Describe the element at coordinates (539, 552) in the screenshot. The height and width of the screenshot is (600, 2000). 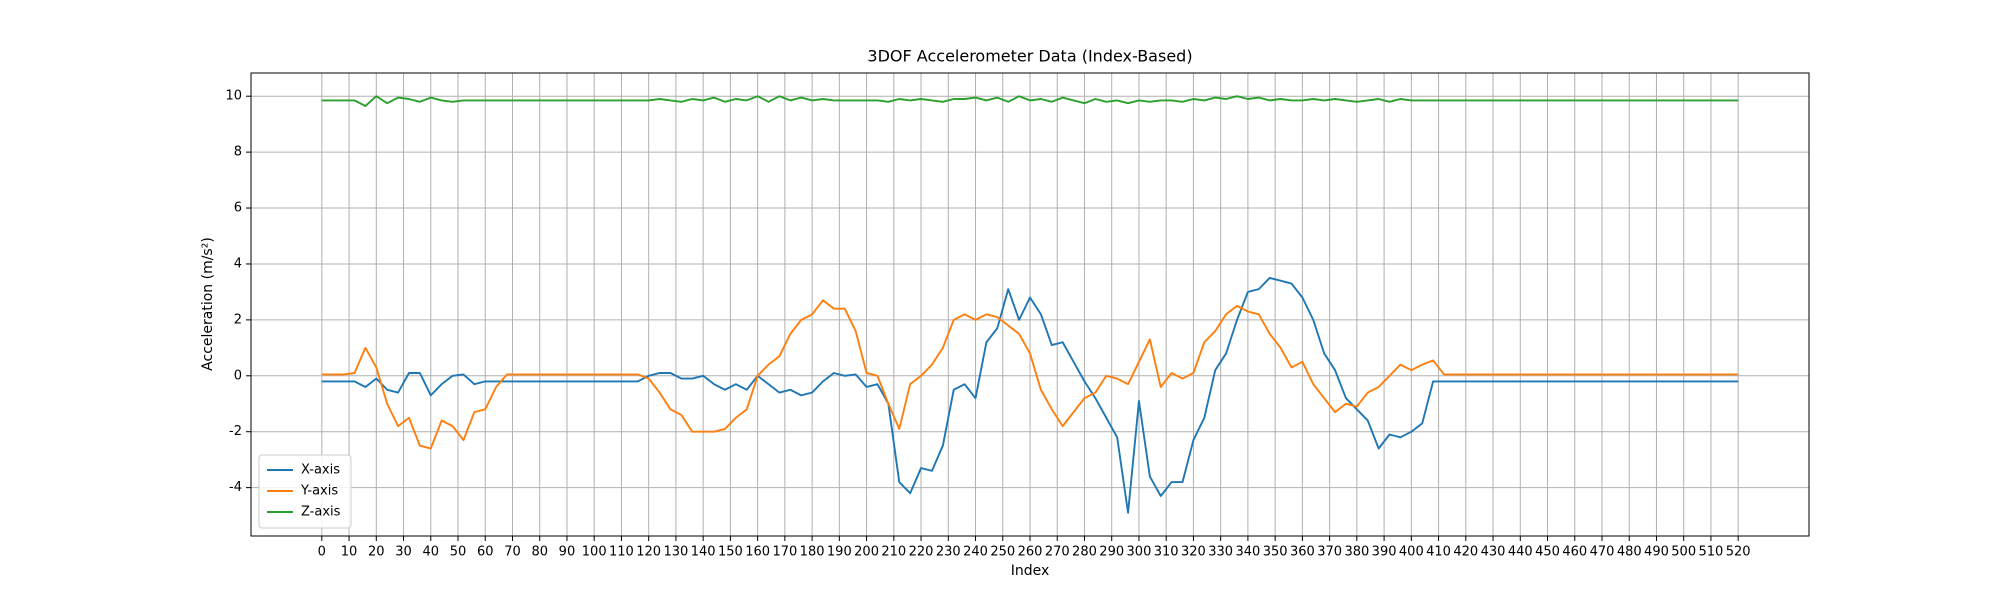
I see `x-tick-label: 80` at that location.